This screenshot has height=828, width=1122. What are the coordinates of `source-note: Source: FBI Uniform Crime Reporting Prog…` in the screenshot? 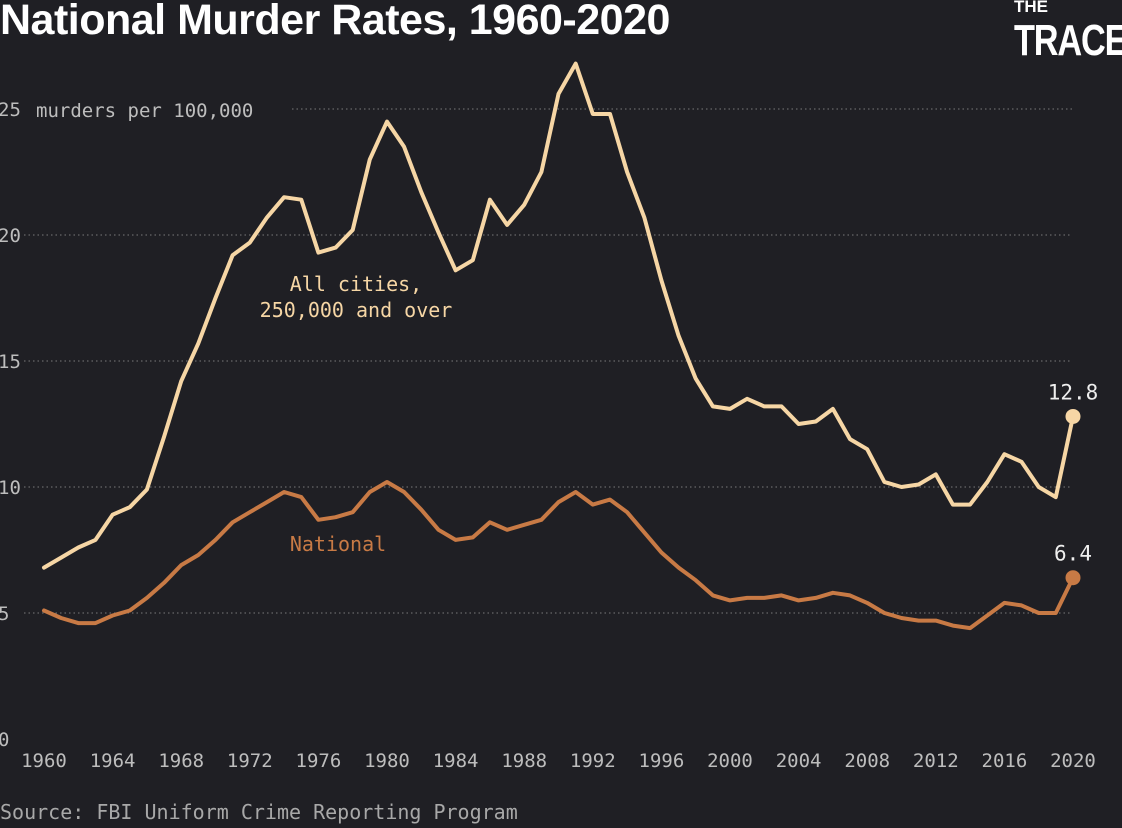 It's located at (259, 812).